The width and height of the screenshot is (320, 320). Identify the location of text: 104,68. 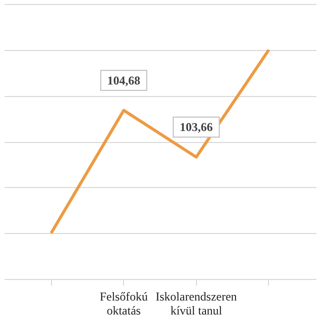
(123, 80).